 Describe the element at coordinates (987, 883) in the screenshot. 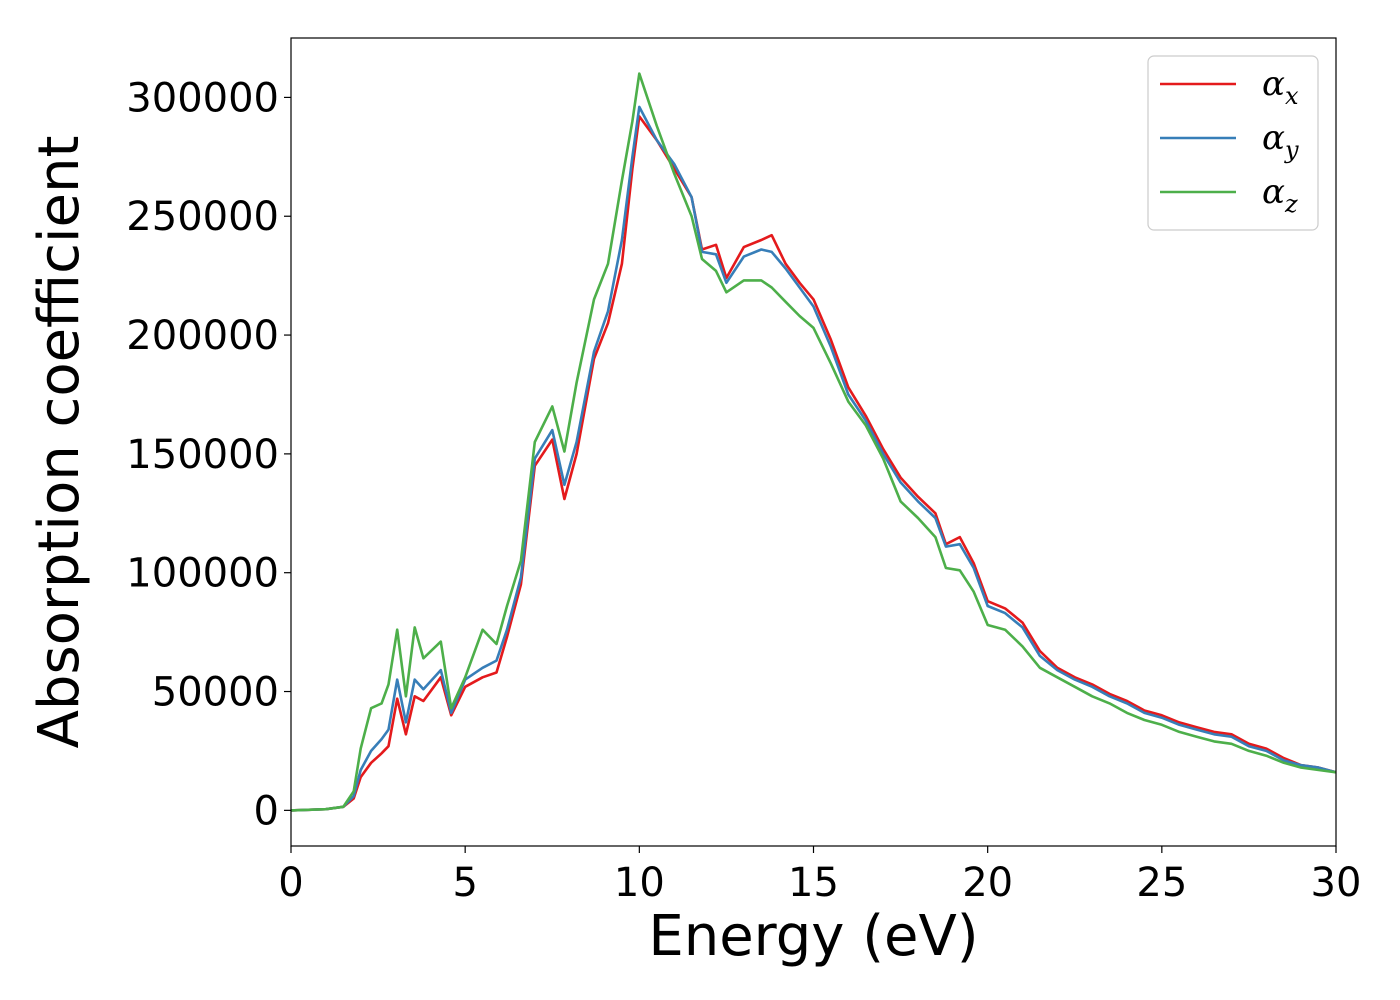

I see `x-tick-label: 20` at that location.